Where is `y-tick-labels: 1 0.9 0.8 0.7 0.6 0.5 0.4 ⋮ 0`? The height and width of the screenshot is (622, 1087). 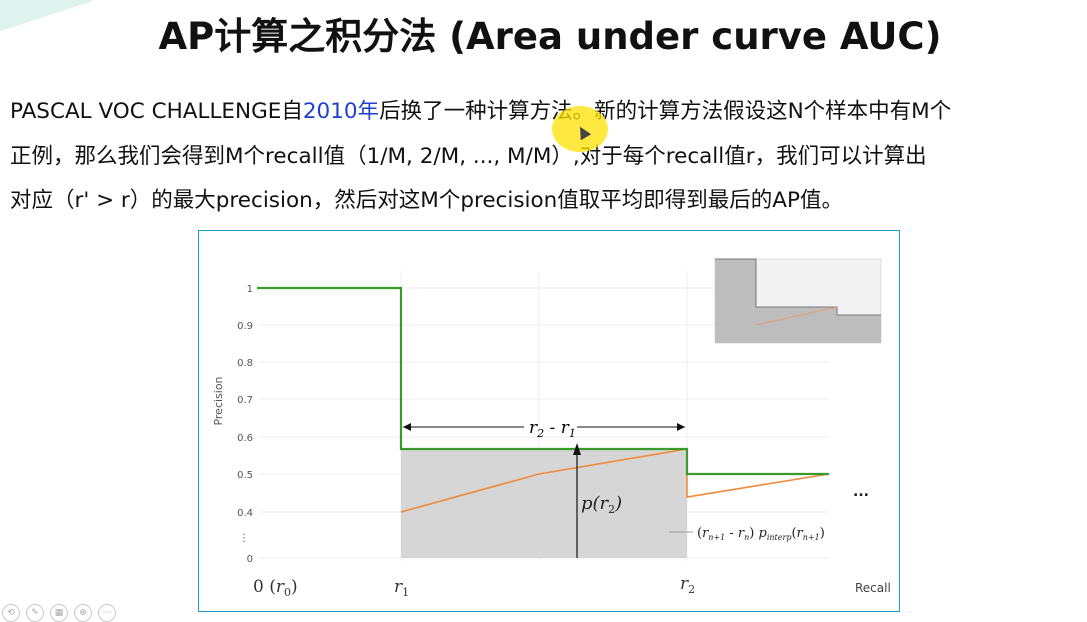 y-tick-labels: 1 0.9 0.8 0.7 0.6 0.5 0.4 ⋮ 0 is located at coordinates (245, 424).